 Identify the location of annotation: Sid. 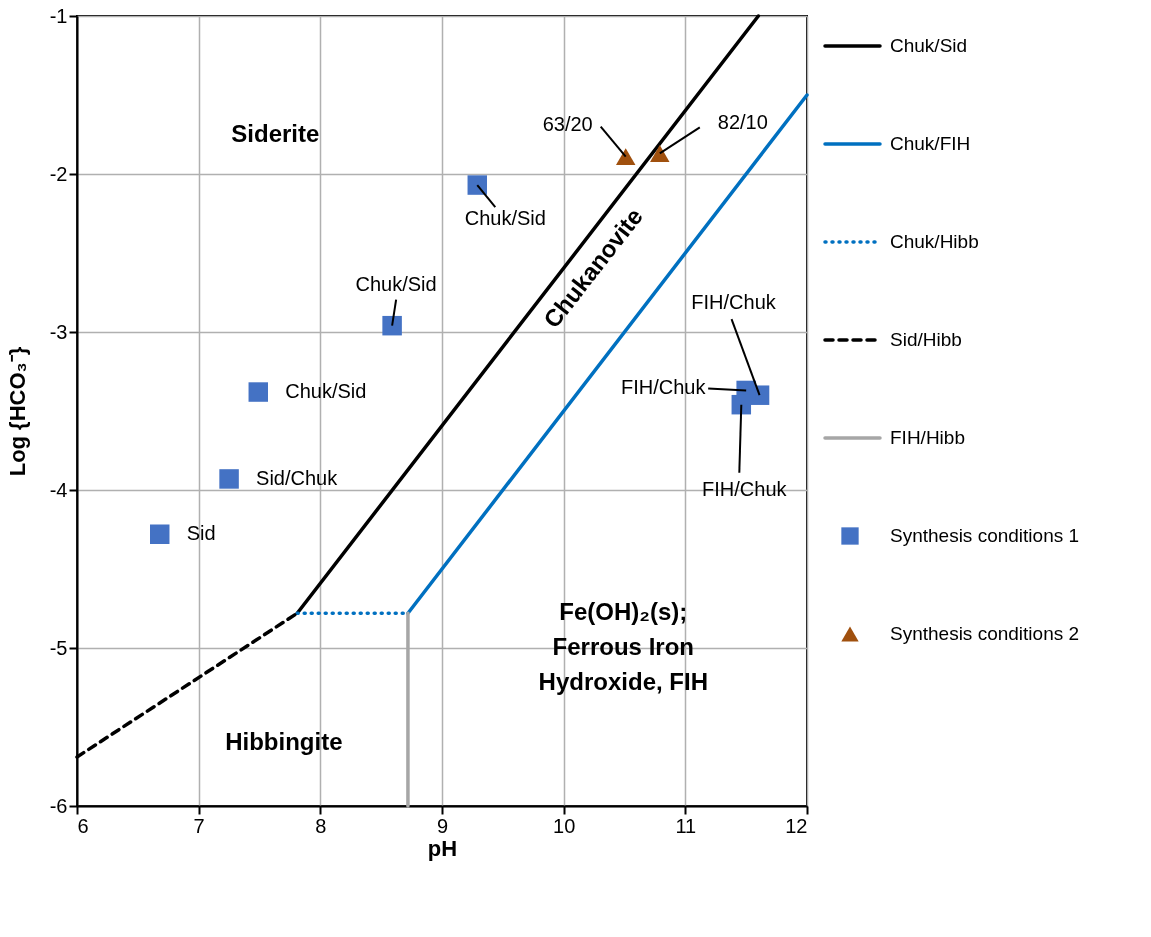
(201, 533).